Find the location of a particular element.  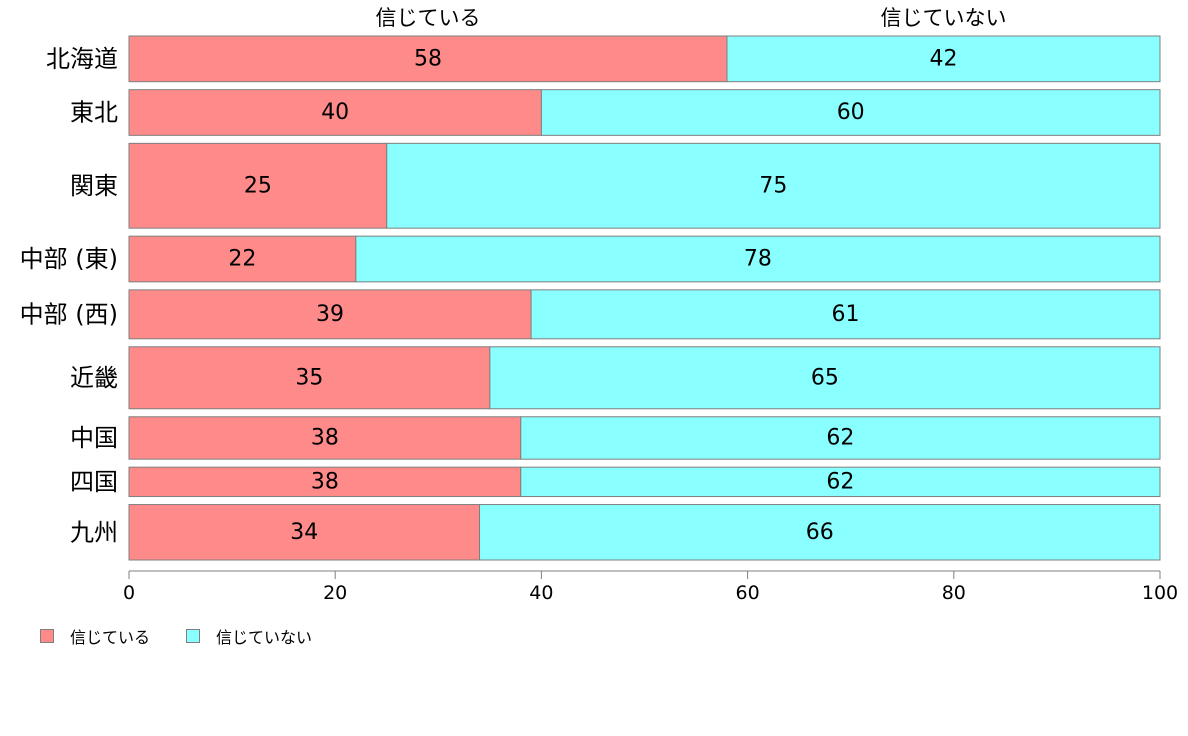

bar-row: 58 42 is located at coordinates (644, 59).